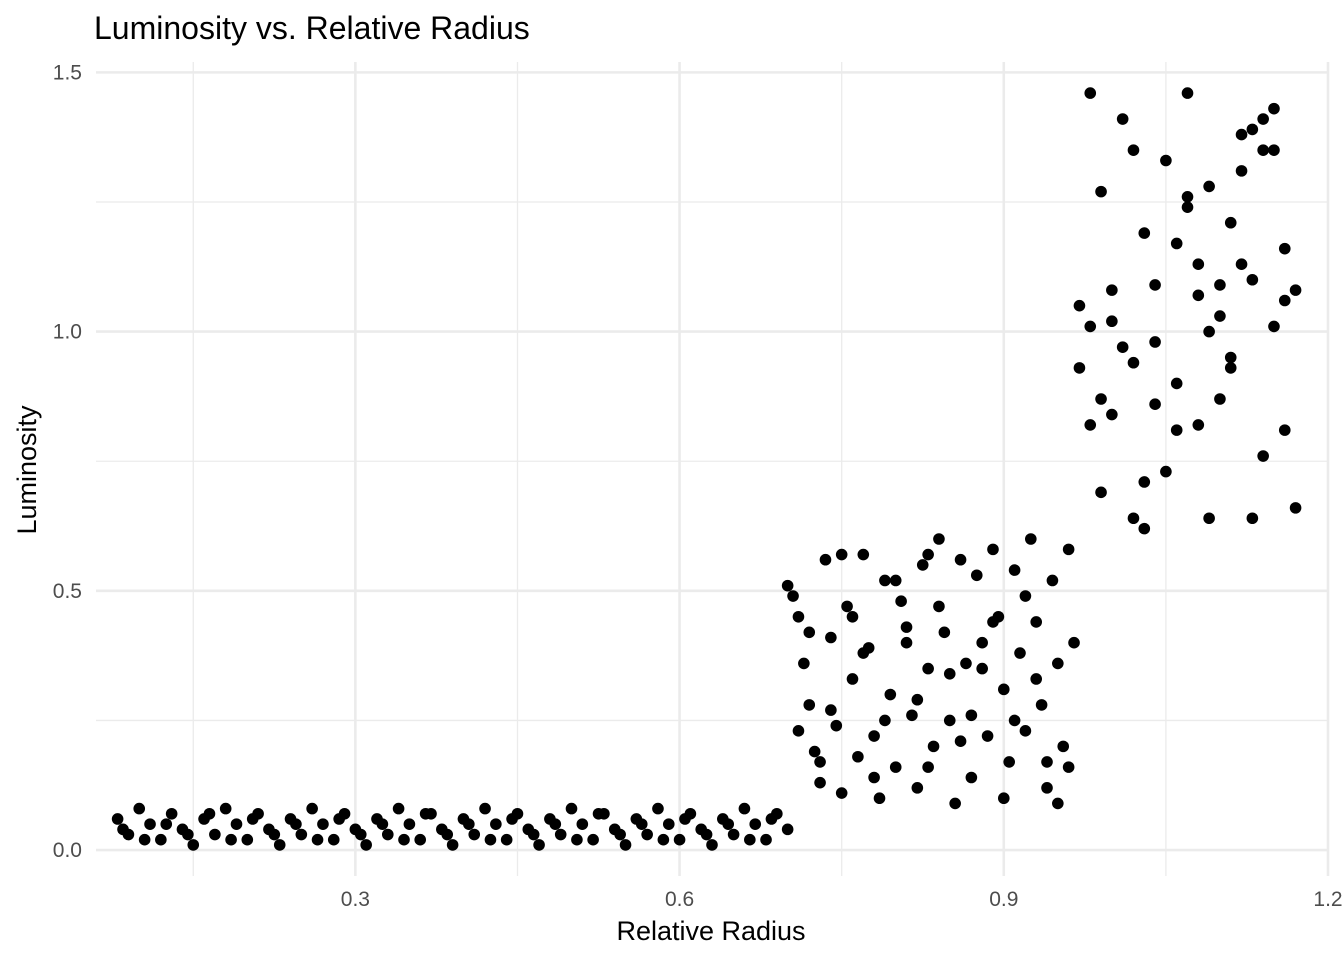 The height and width of the screenshot is (960, 1344). What do you see at coordinates (355, 899) in the screenshot?
I see `x-tick-label: 0.3` at bounding box center [355, 899].